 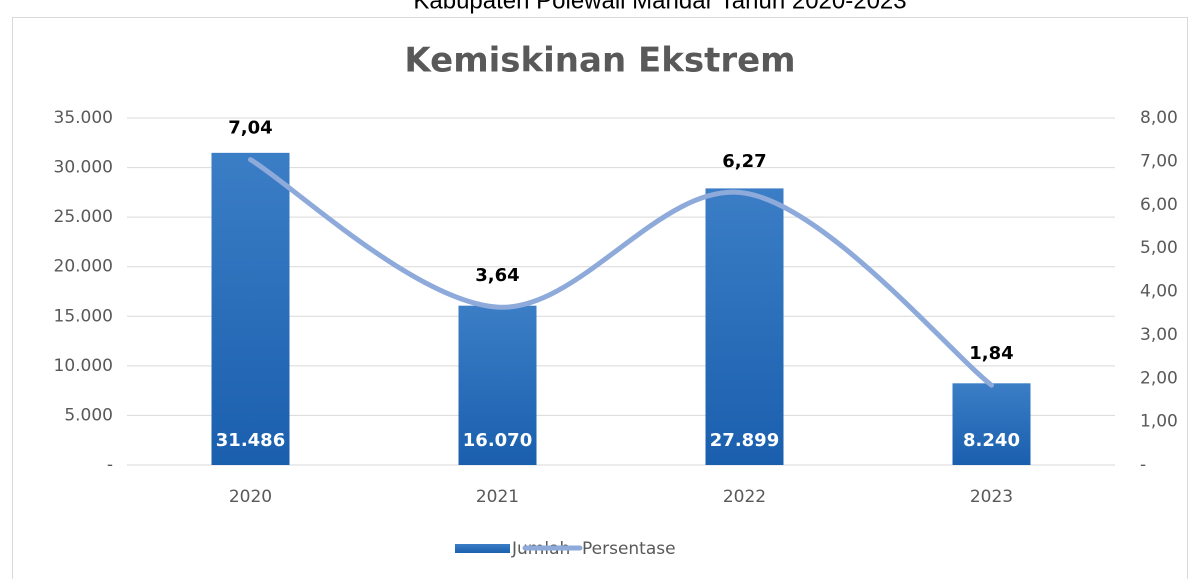 What do you see at coordinates (497, 440) in the screenshot?
I see `bar-value-label: 16.070` at bounding box center [497, 440].